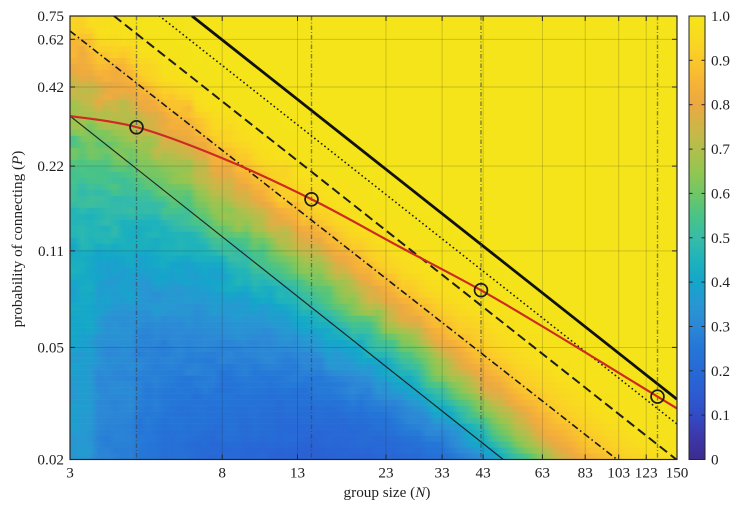 This screenshot has height=510, width=740. I want to click on svg-text: 103, so click(618, 473).